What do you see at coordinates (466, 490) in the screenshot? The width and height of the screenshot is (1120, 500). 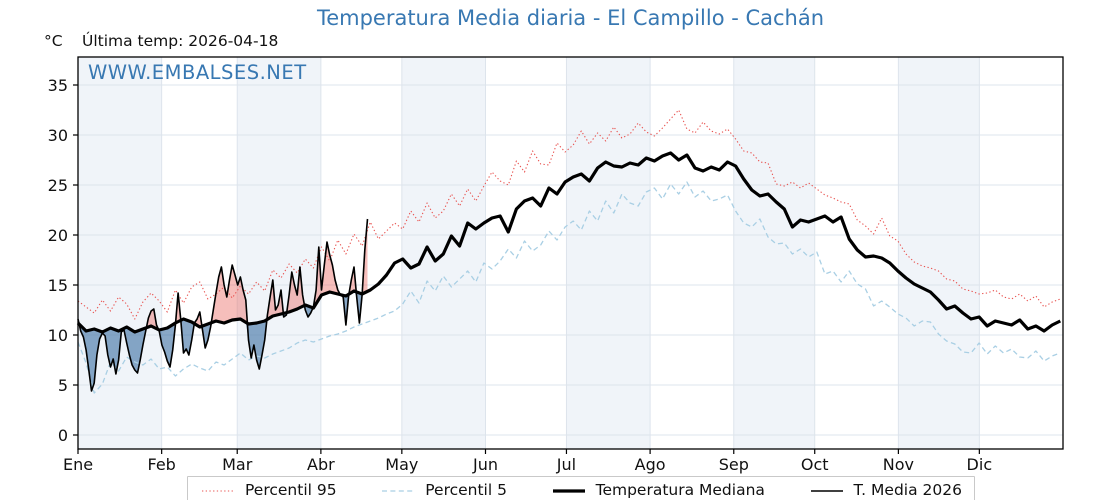 I see `legend-label: Percentil 5` at bounding box center [466, 490].